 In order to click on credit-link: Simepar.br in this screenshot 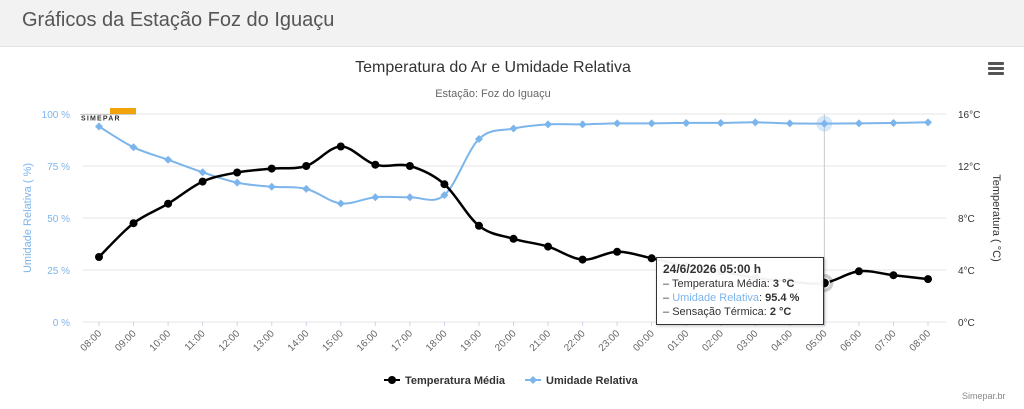, I will do `click(984, 396)`.